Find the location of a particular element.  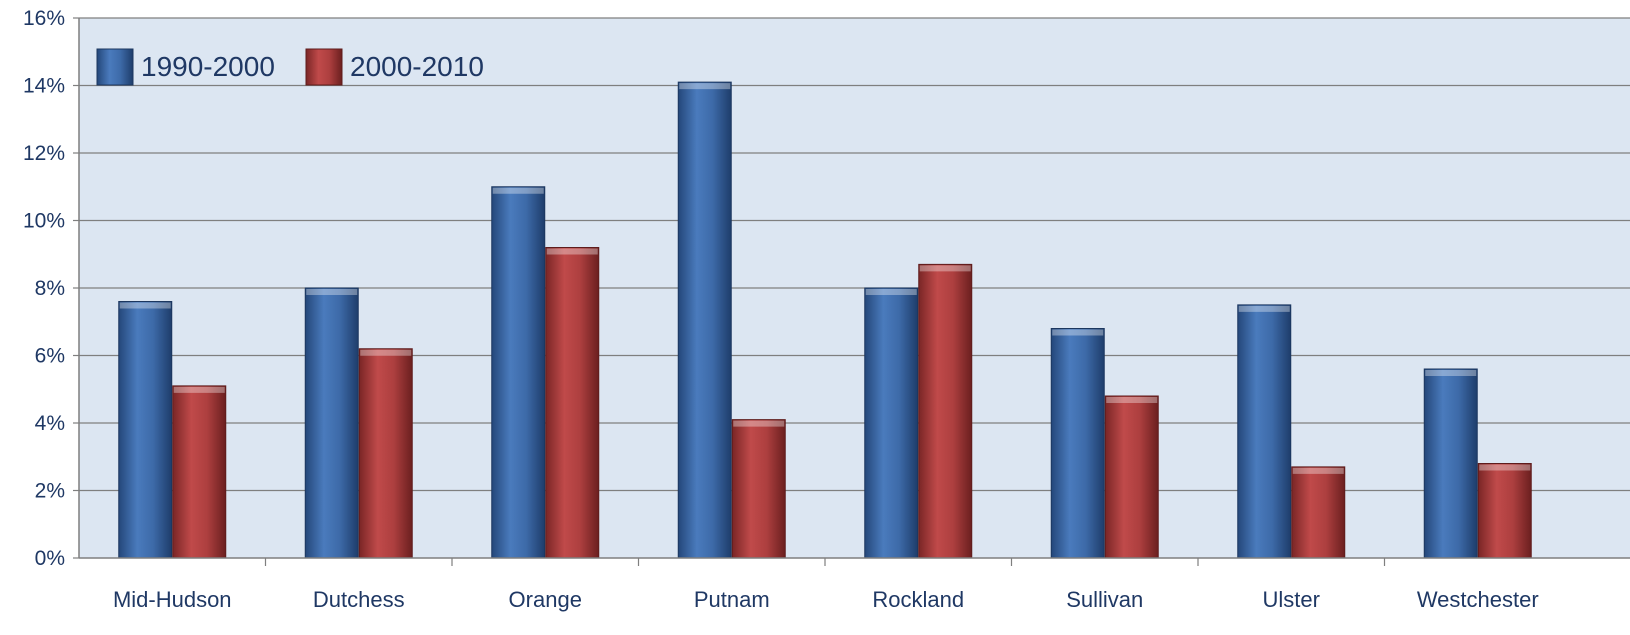

bar-1990-2000-Orange is located at coordinates (518, 372).